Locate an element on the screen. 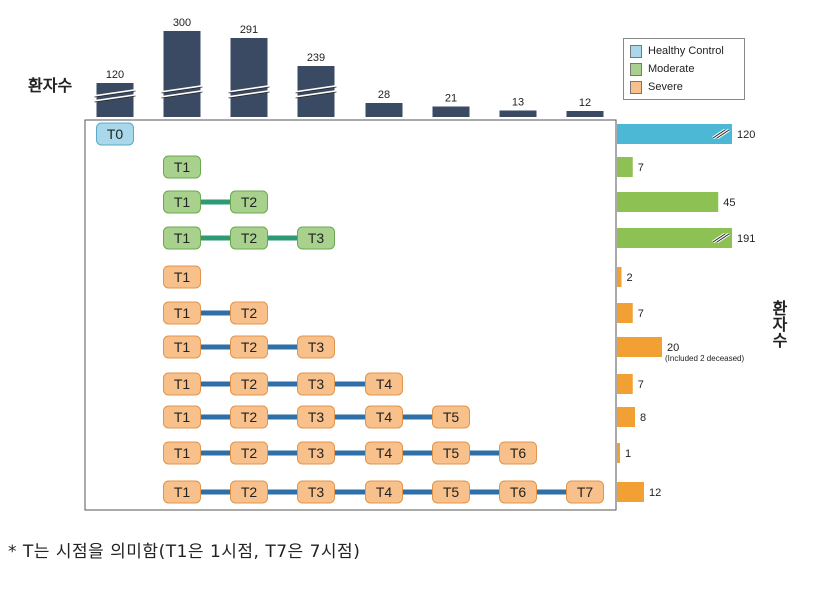  top-bar-break-T2 is located at coordinates (249, 89).